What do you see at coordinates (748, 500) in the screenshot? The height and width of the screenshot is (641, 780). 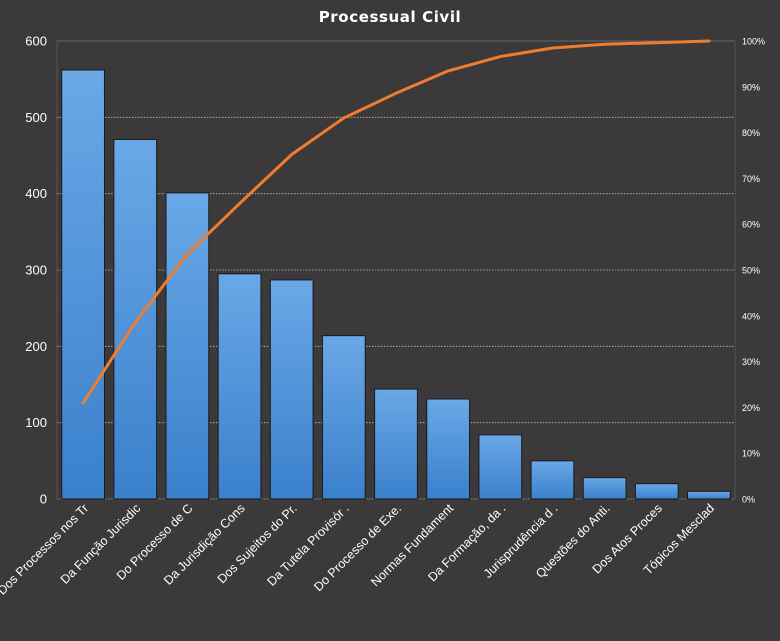 I see `y2-tick-label: 0%` at bounding box center [748, 500].